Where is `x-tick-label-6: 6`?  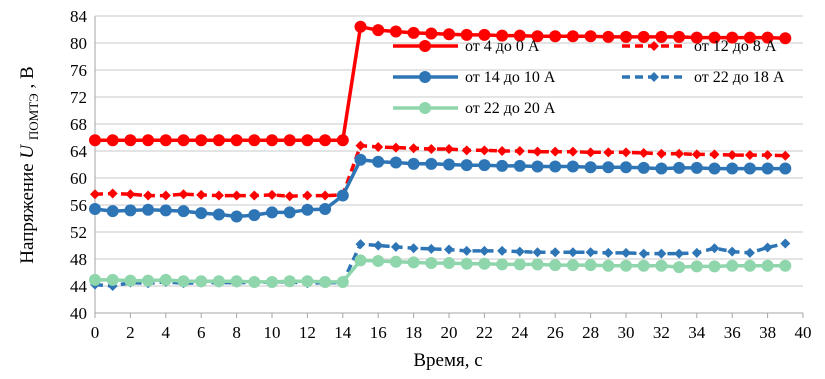 x-tick-label-6: 6 is located at coordinates (201, 332).